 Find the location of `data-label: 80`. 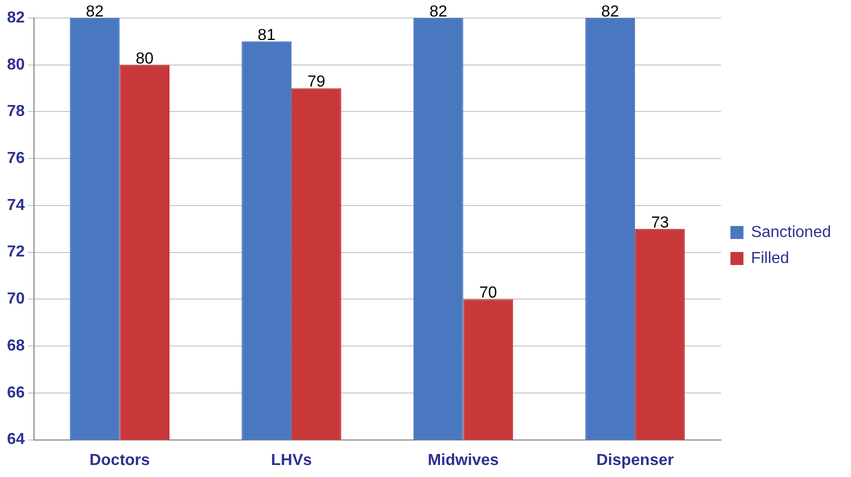

data-label: 80 is located at coordinates (145, 59).